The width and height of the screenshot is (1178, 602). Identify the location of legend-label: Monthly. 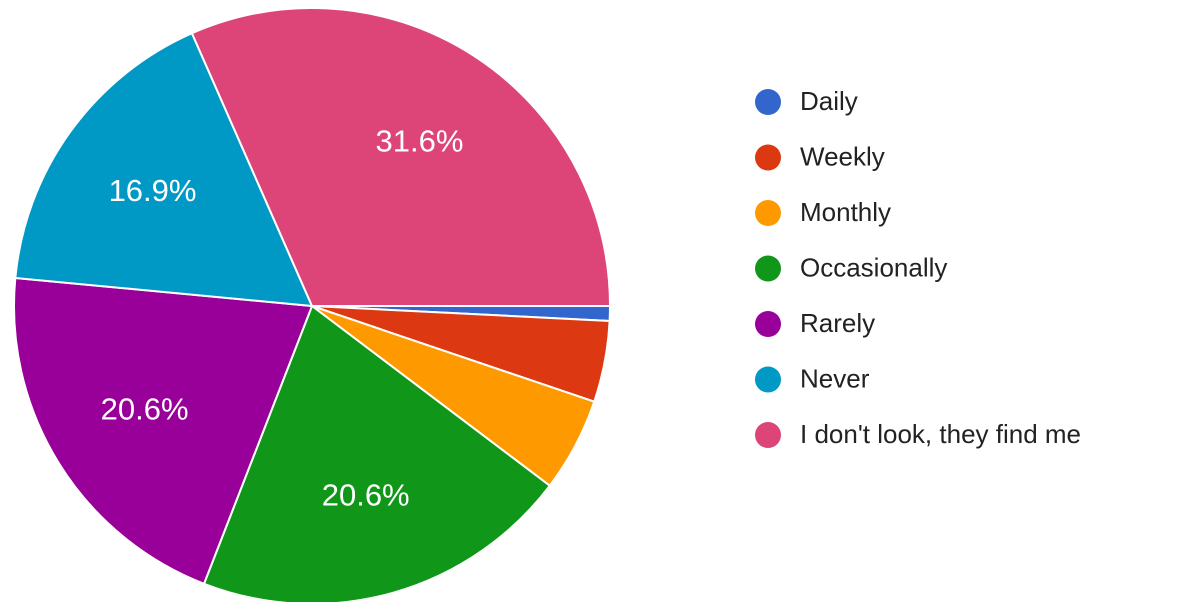
(845, 212).